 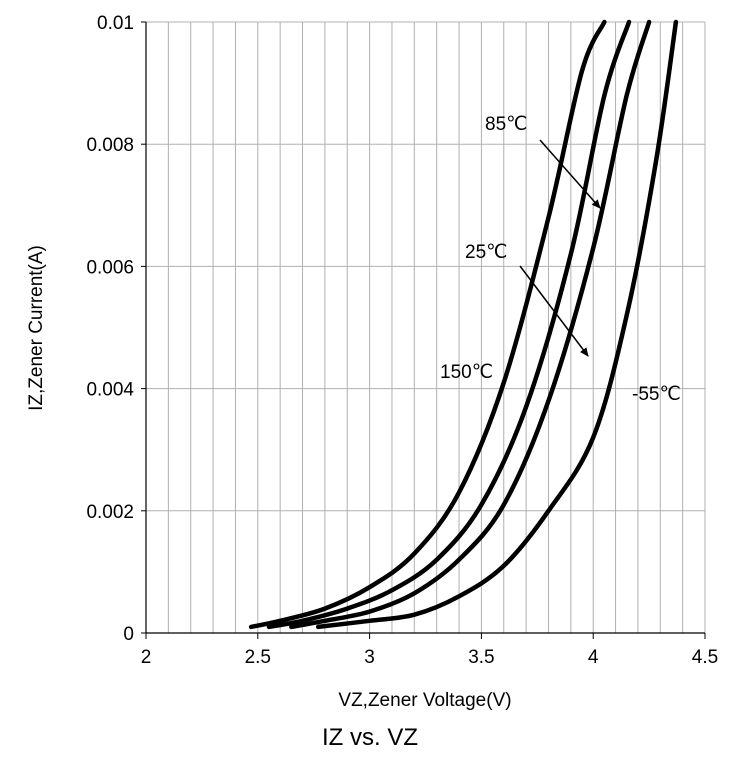 What do you see at coordinates (593, 657) in the screenshot?
I see `x-tick-label: 4` at bounding box center [593, 657].